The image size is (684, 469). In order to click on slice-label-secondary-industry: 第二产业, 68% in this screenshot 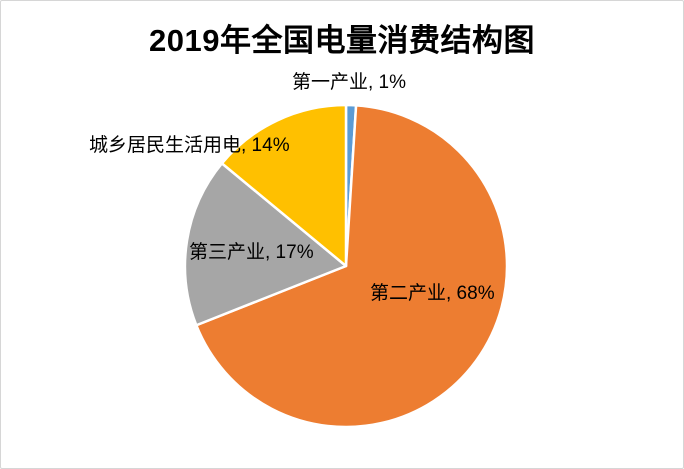, I will do `click(432, 293)`.